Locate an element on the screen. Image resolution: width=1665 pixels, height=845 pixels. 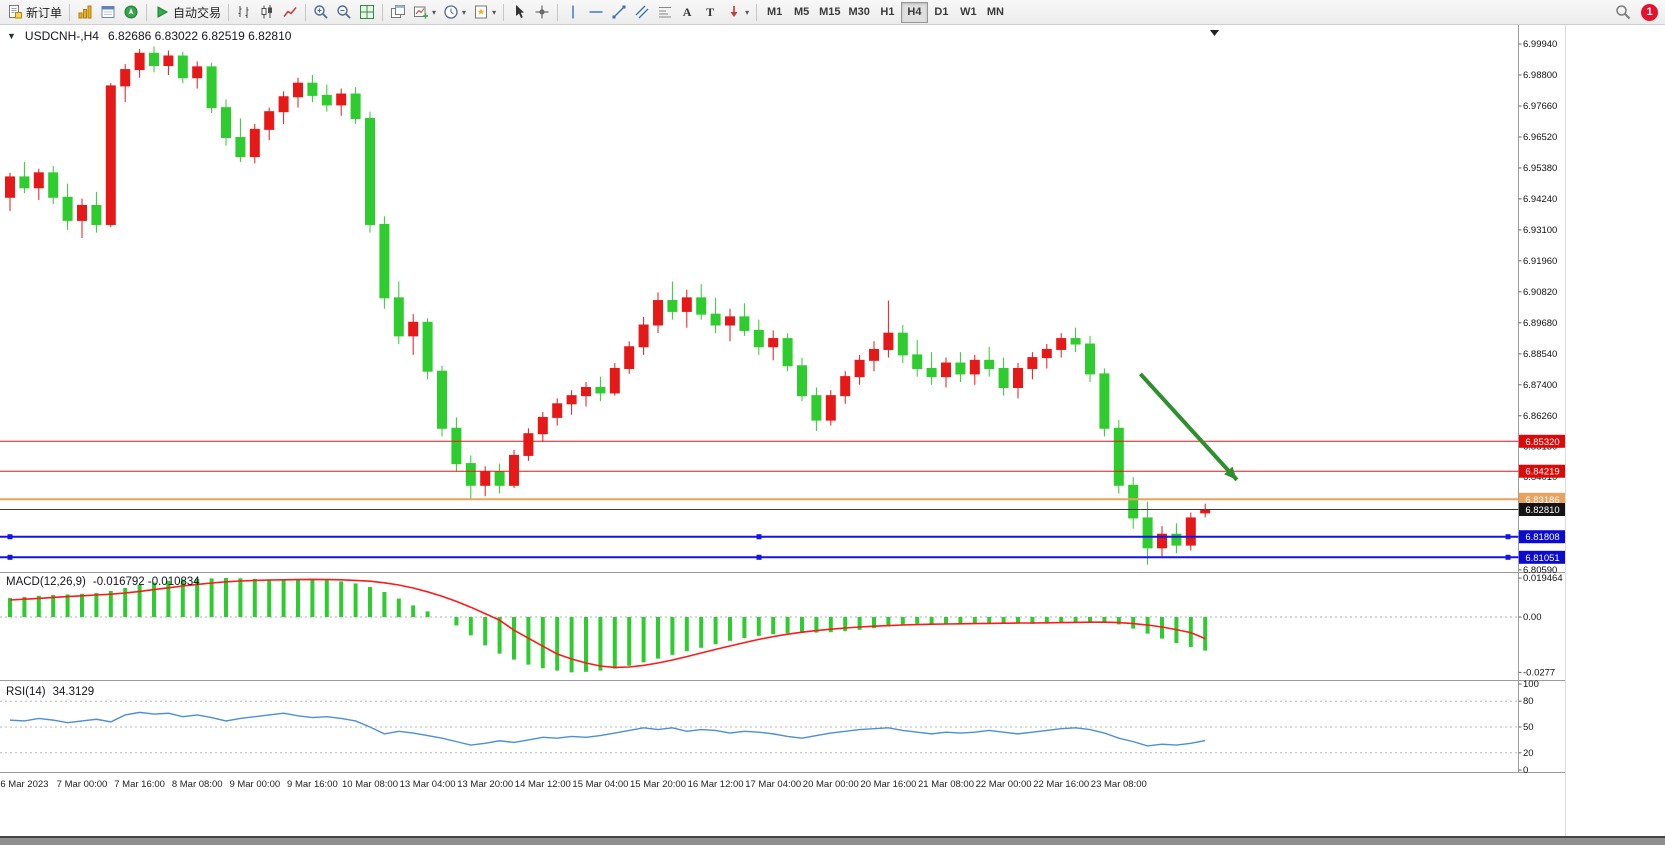
timeframe-h1: H1 is located at coordinates (887, 12).